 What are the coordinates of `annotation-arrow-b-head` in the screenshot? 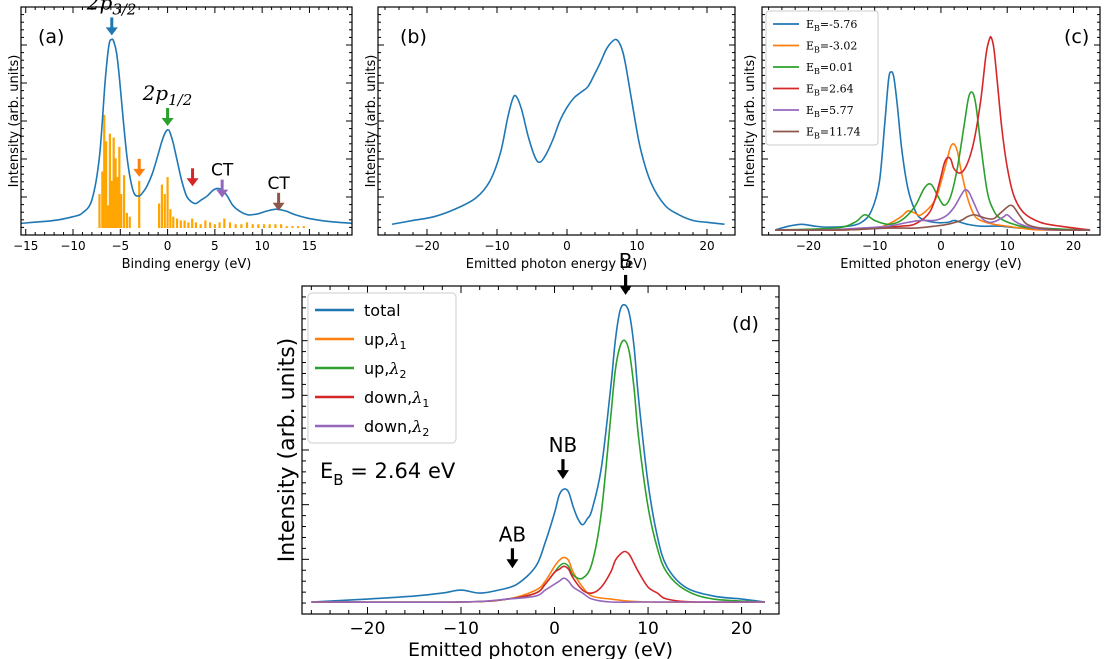 It's located at (625, 290).